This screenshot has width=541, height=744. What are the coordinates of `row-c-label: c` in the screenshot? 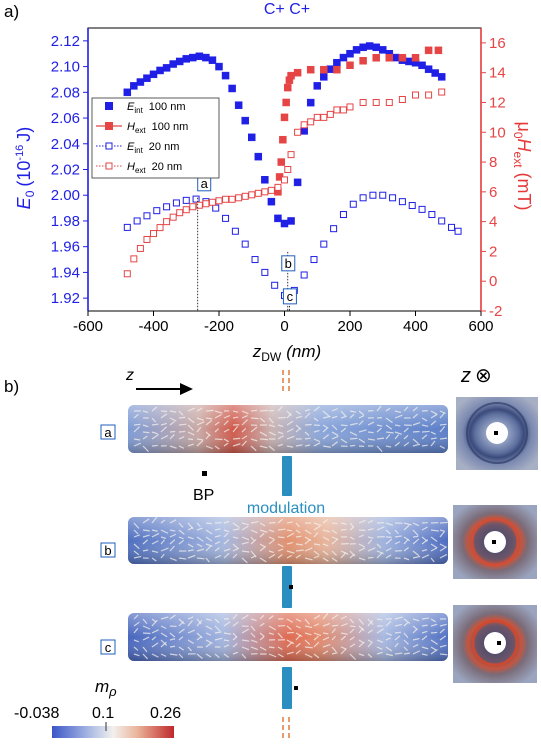 It's located at (108, 647).